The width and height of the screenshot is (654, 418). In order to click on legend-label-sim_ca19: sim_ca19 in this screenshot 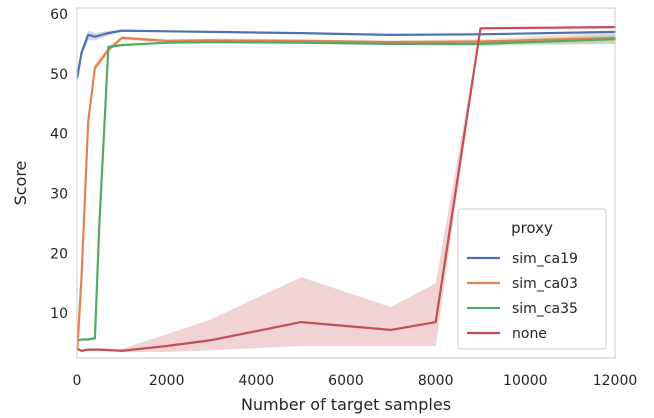, I will do `click(545, 259)`.